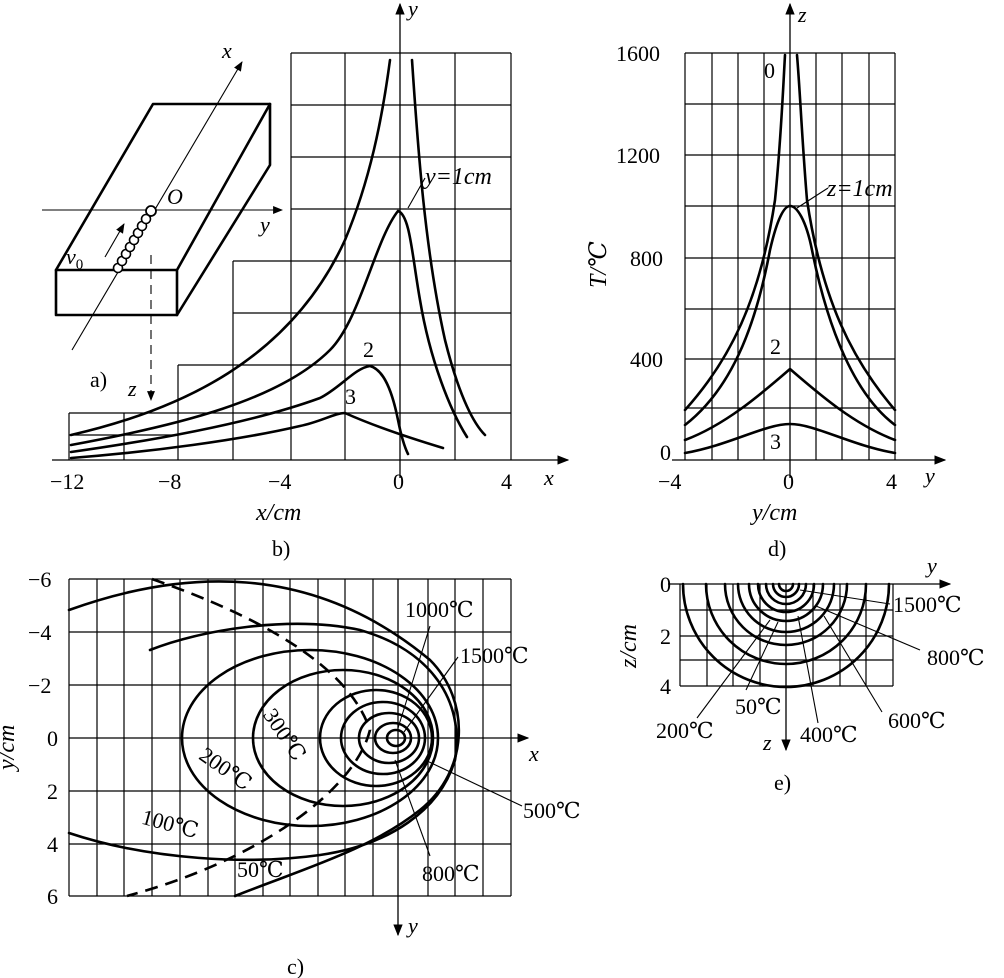  I want to click on panel-d-curve-label-2: 2, so click(775, 346).